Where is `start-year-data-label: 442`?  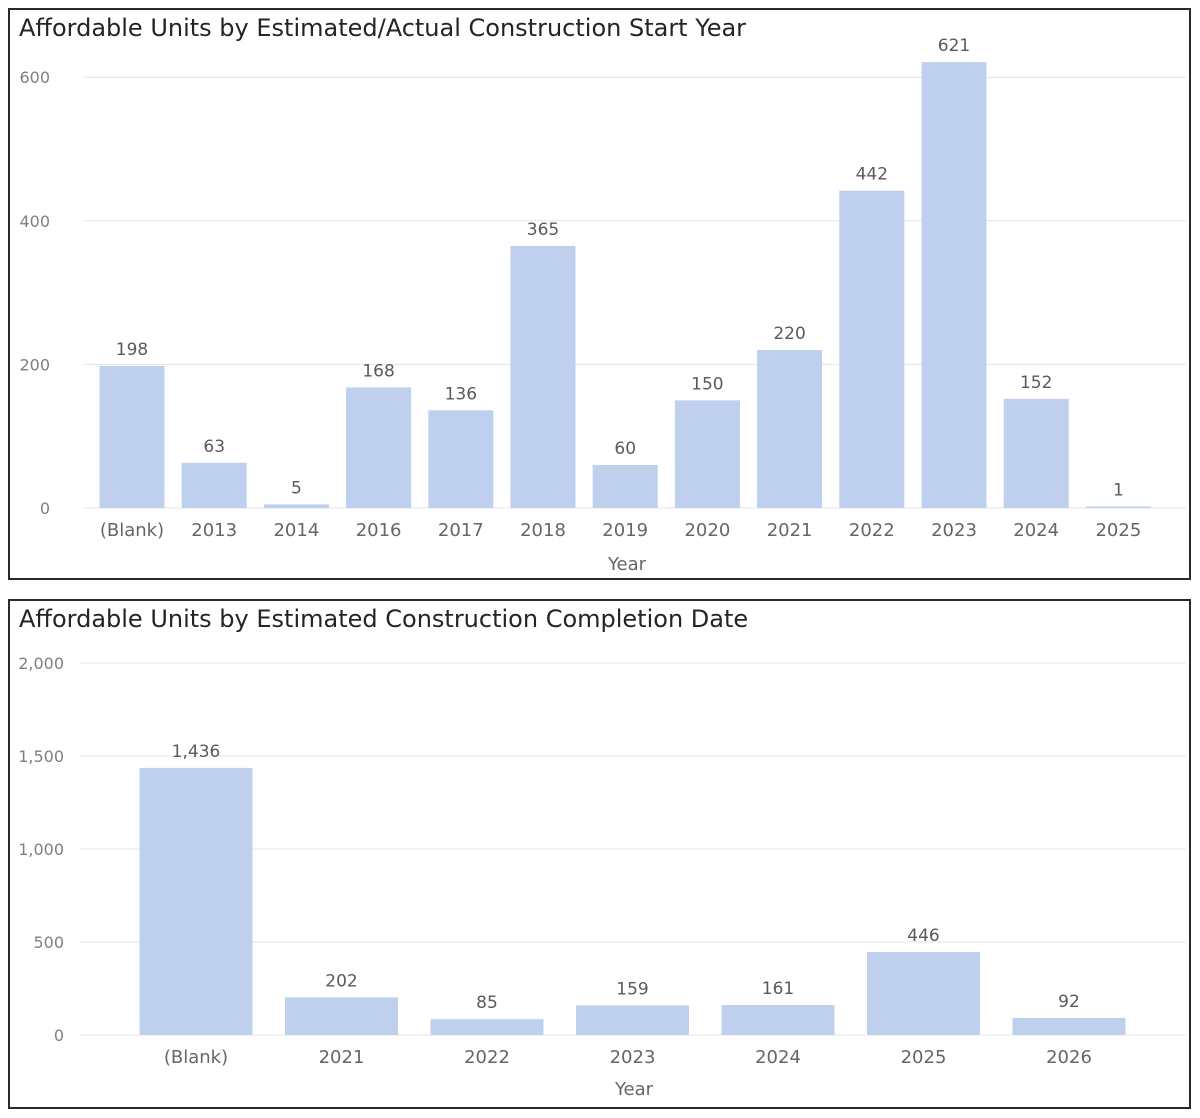 start-year-data-label: 442 is located at coordinates (872, 175).